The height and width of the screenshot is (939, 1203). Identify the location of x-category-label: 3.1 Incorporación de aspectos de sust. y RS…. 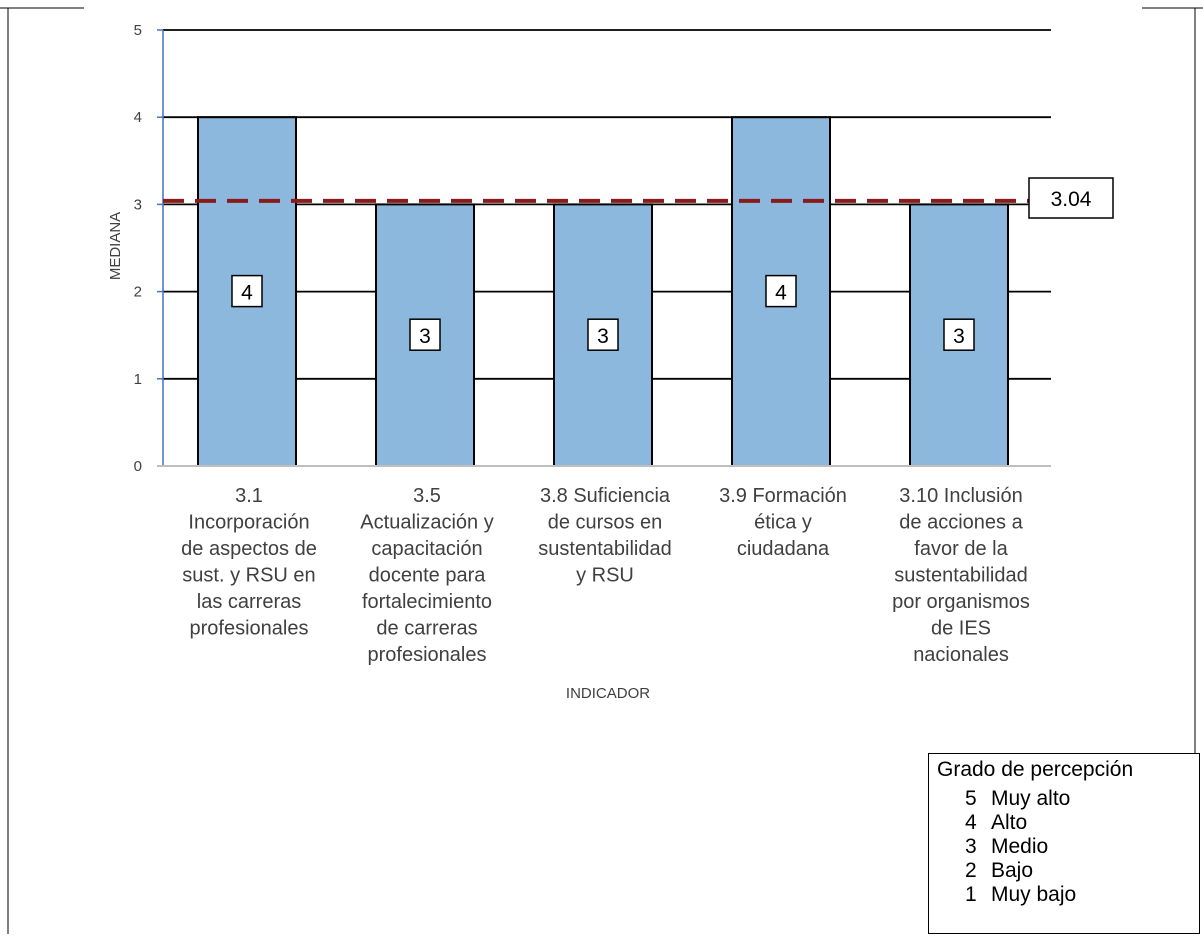
(249, 562).